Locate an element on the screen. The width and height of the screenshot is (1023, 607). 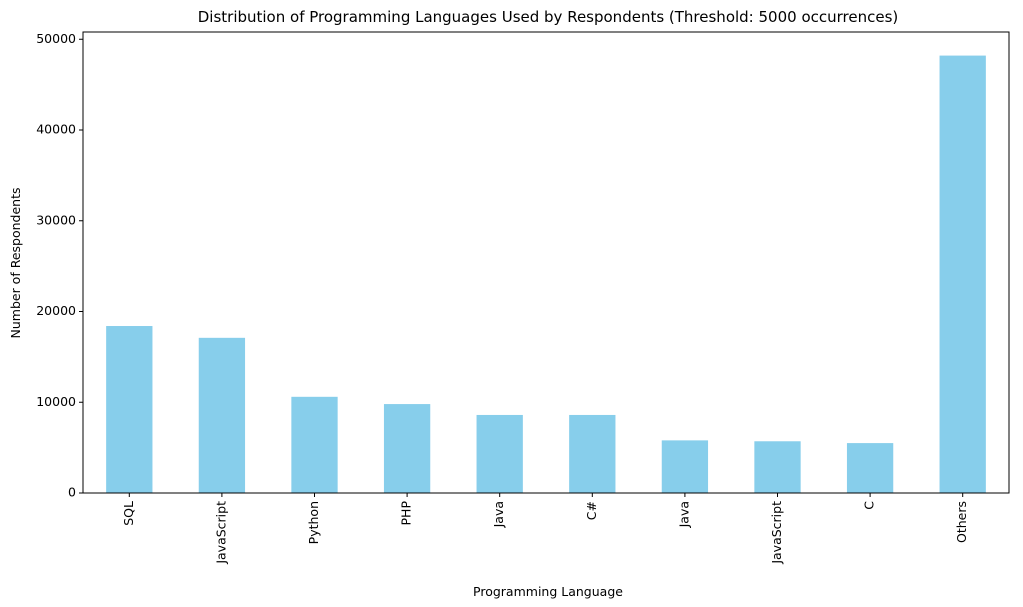
y-tick-label: 10000 is located at coordinates (56, 401).